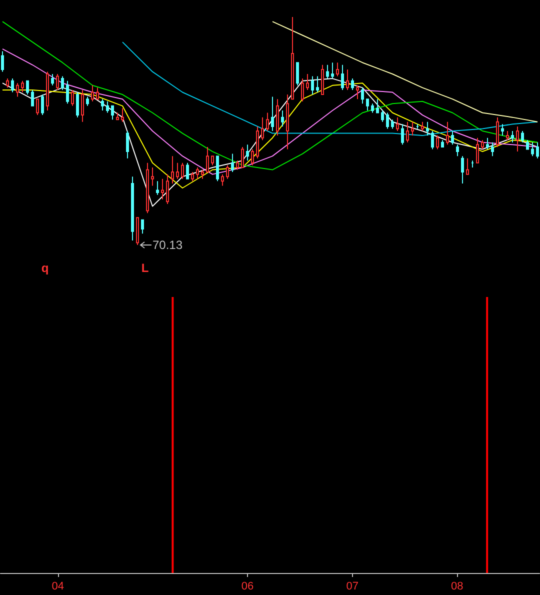 The width and height of the screenshot is (540, 595). I want to click on x-tick-label: 08, so click(457, 586).